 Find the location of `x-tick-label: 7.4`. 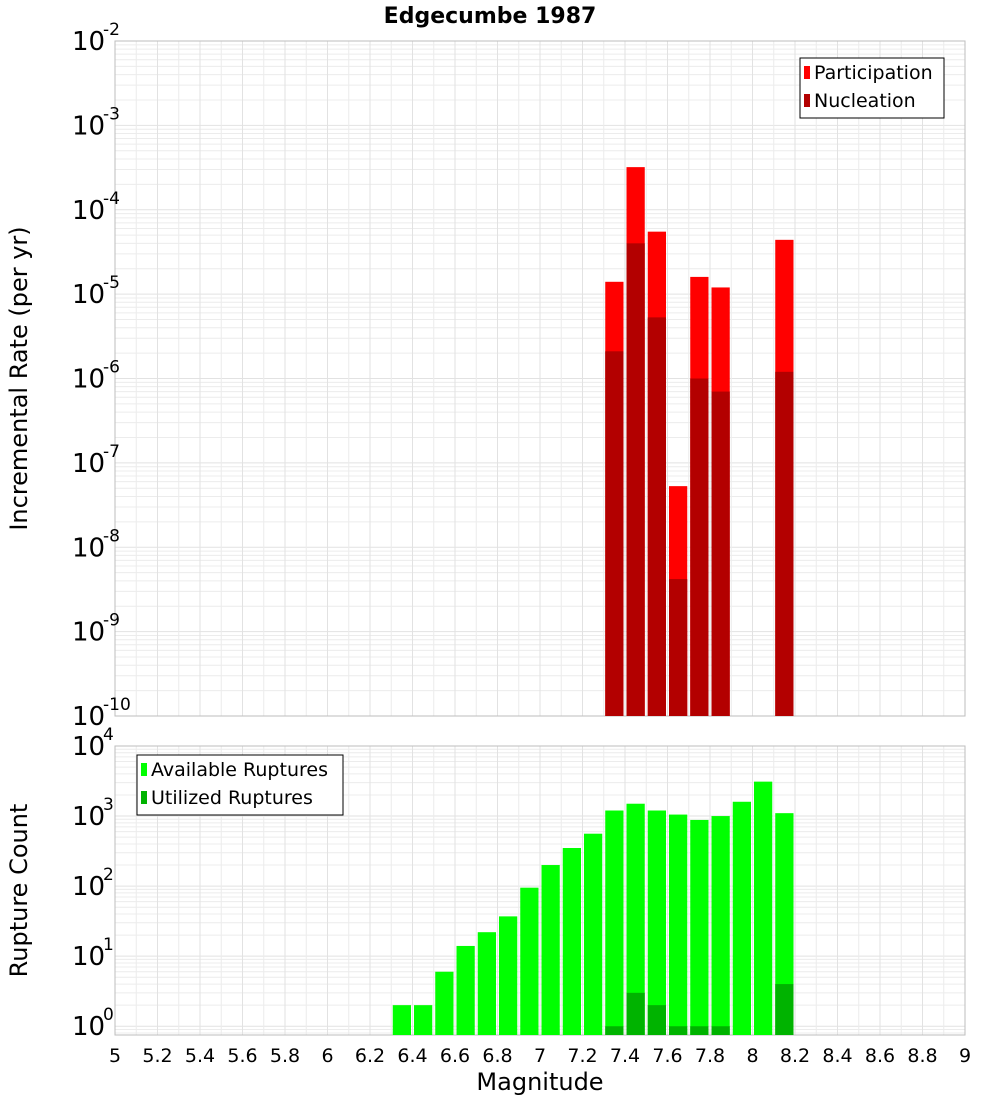

x-tick-label: 7.4 is located at coordinates (625, 1056).